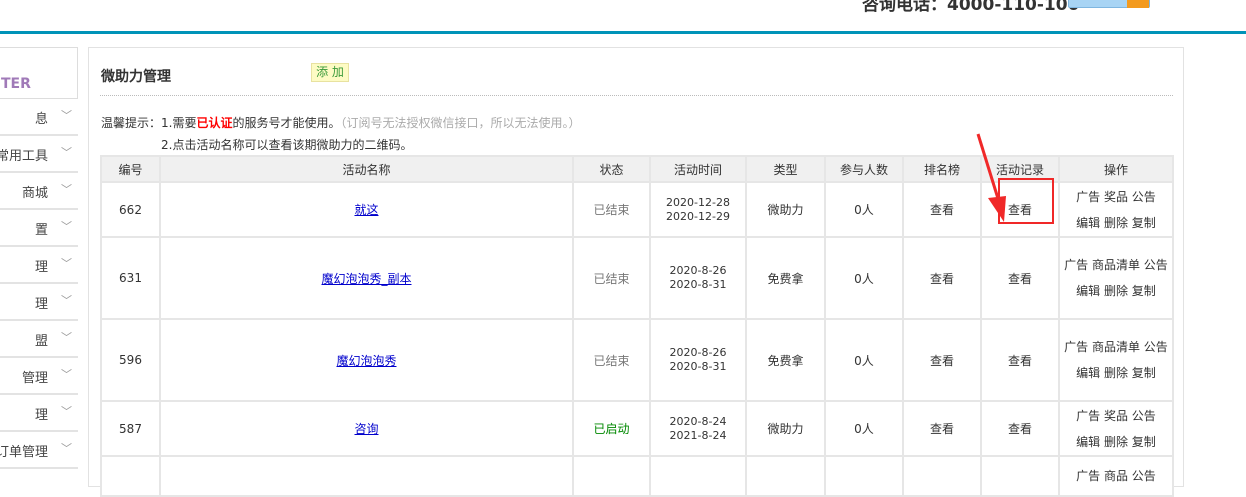 This screenshot has width=1246, height=497. What do you see at coordinates (366, 429) in the screenshot?
I see `activity-name-link: 咨询` at bounding box center [366, 429].